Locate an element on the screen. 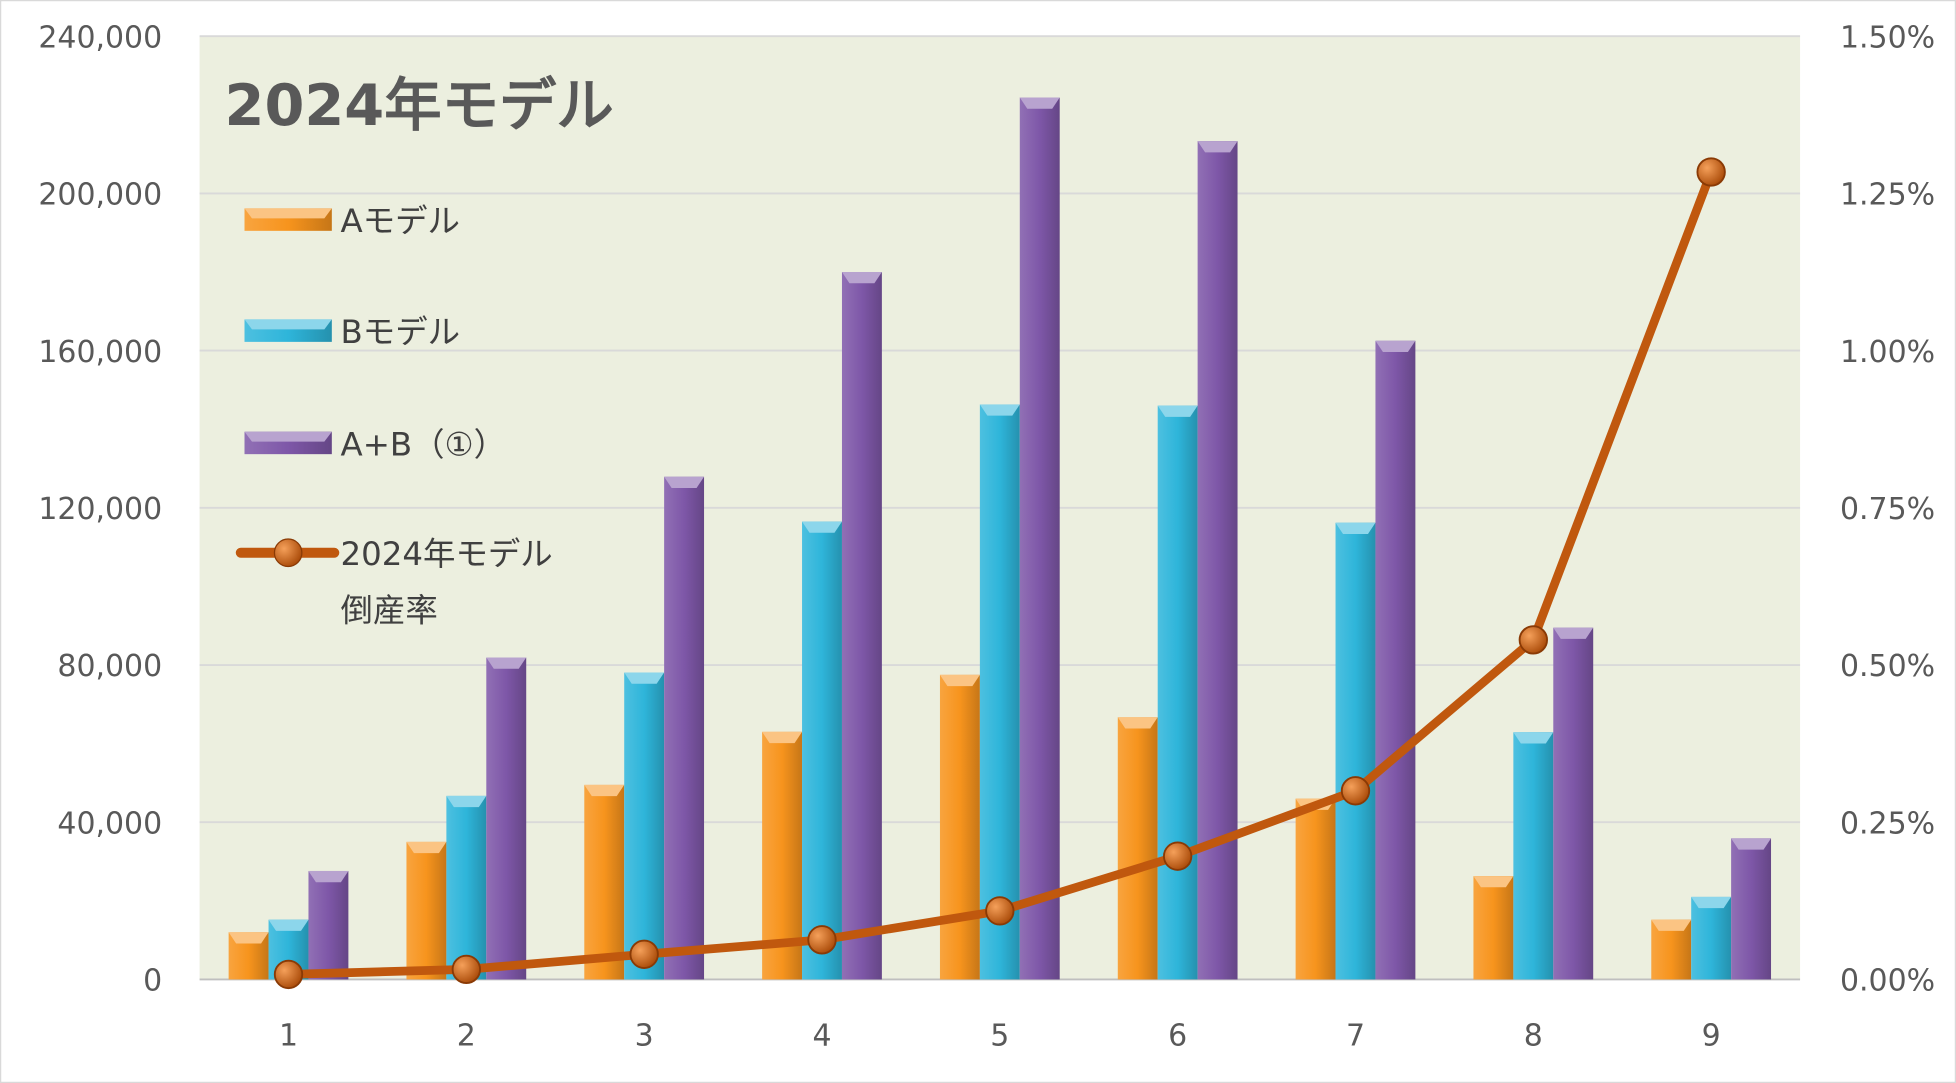 The width and height of the screenshot is (1956, 1083). y-tick-label: 200,000 is located at coordinates (100, 195).